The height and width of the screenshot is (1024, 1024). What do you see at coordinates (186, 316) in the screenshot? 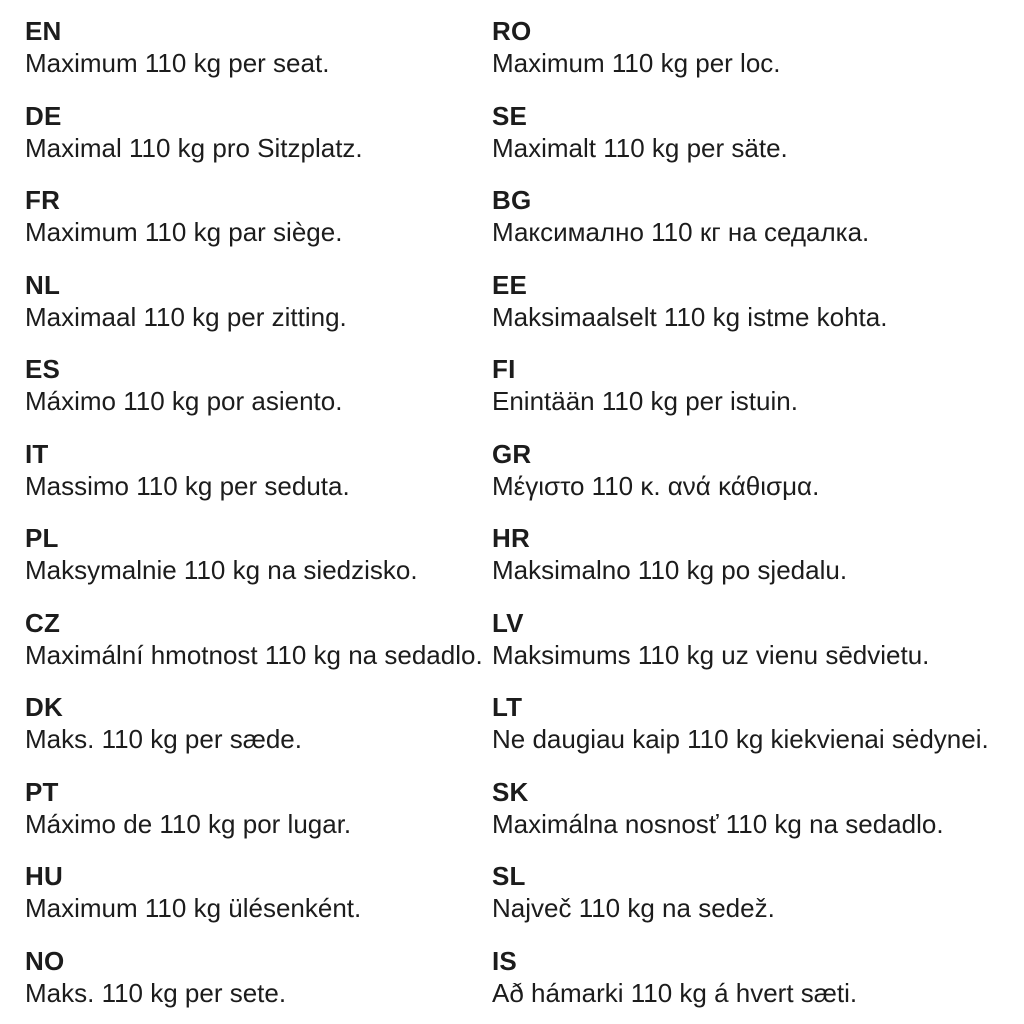
I see `translation-text: Maximaal 110 kg per zitting.` at bounding box center [186, 316].